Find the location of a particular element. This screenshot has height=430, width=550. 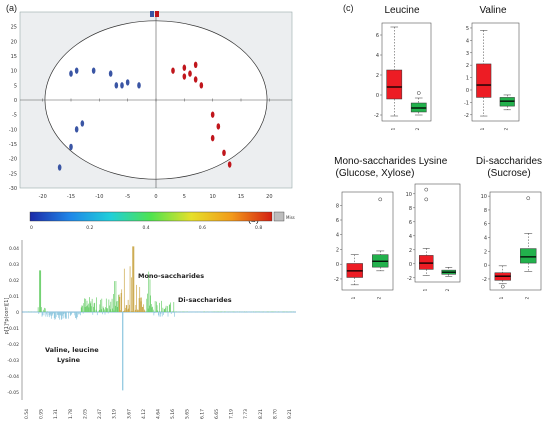

panel-label-c: (c) is located at coordinates (348, 8).